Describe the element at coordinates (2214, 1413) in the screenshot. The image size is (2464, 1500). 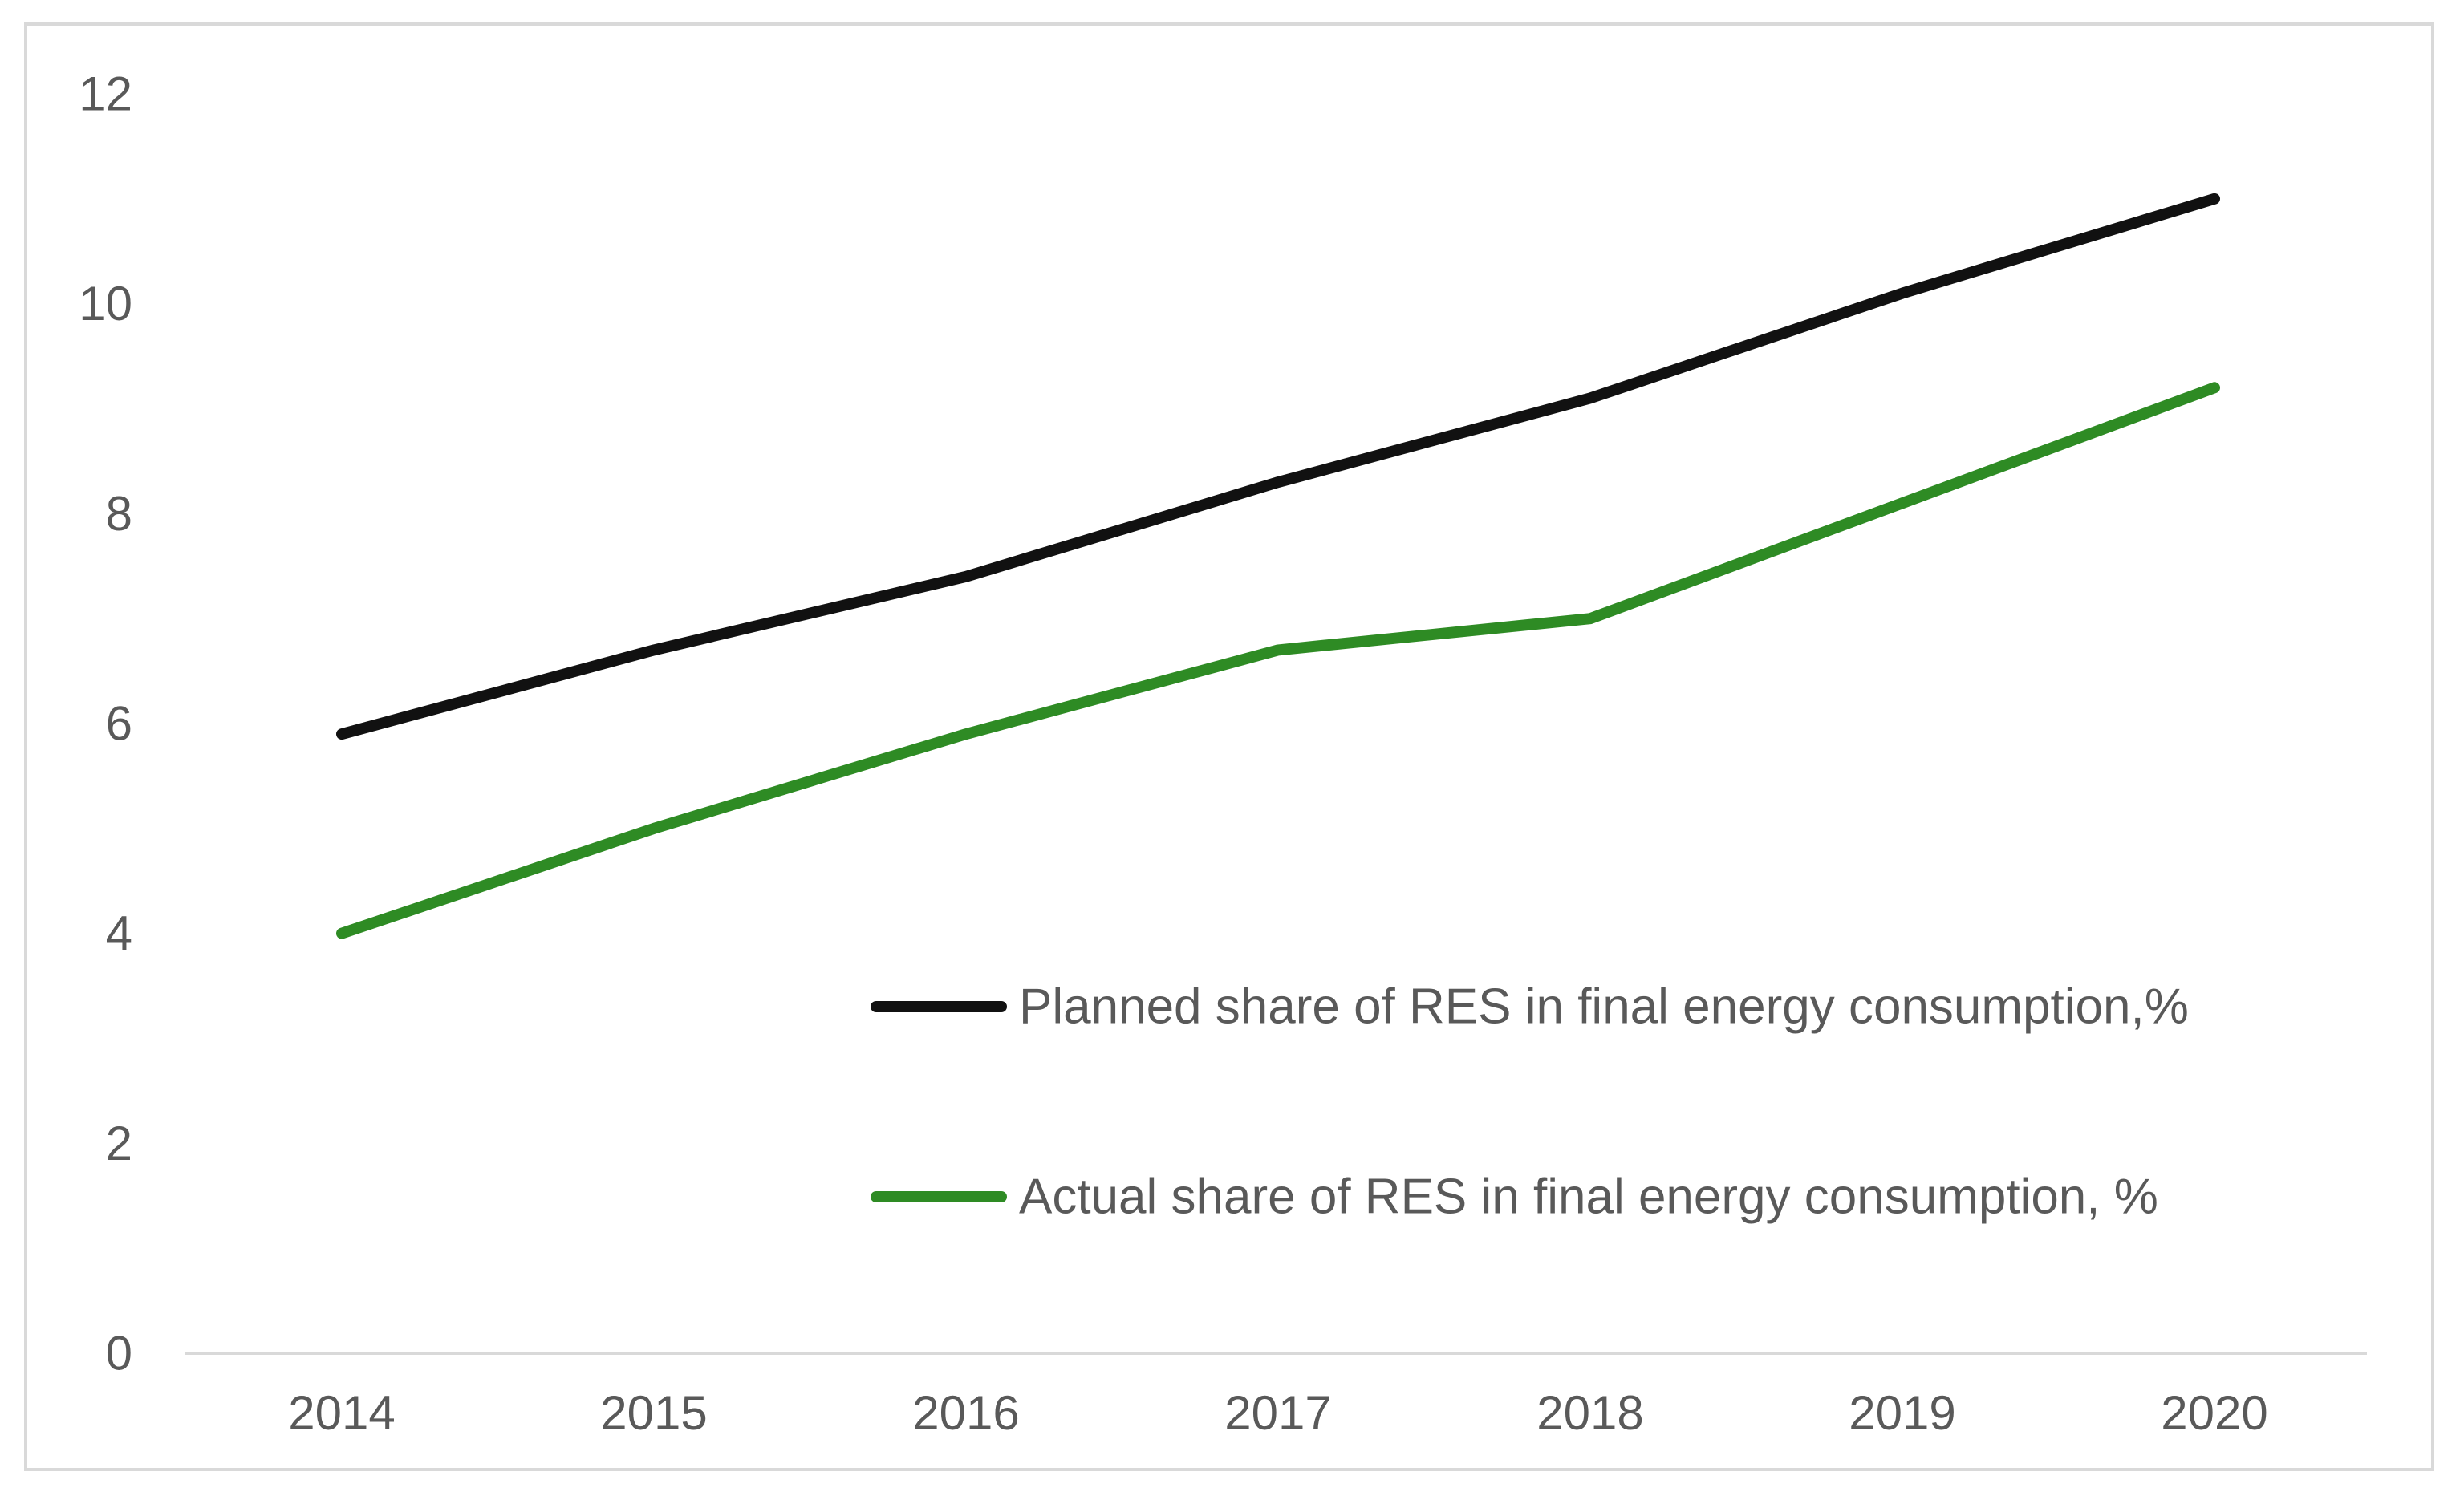
I see `x-tick-label-2020: 2020` at that location.